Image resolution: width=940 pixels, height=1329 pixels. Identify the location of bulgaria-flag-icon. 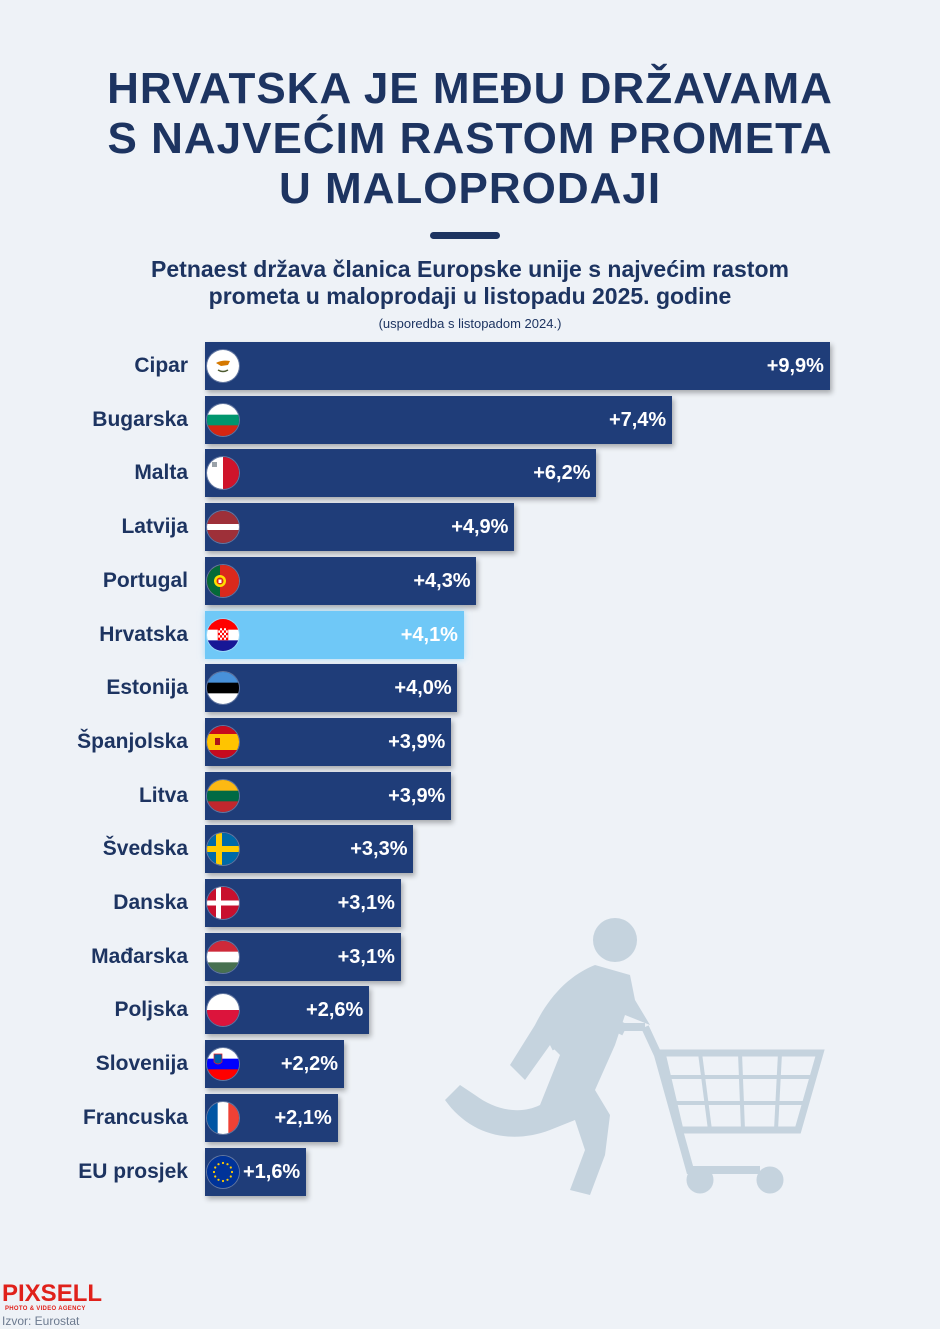
(223, 419).